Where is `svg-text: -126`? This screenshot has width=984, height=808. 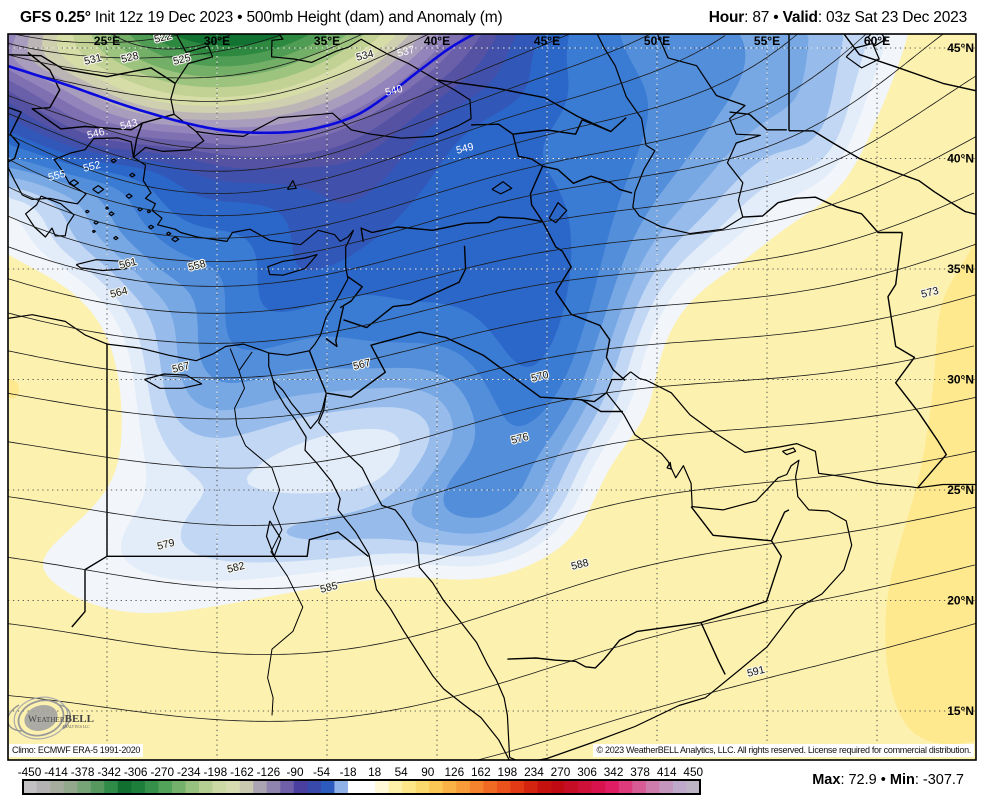 svg-text: -126 is located at coordinates (269, 772).